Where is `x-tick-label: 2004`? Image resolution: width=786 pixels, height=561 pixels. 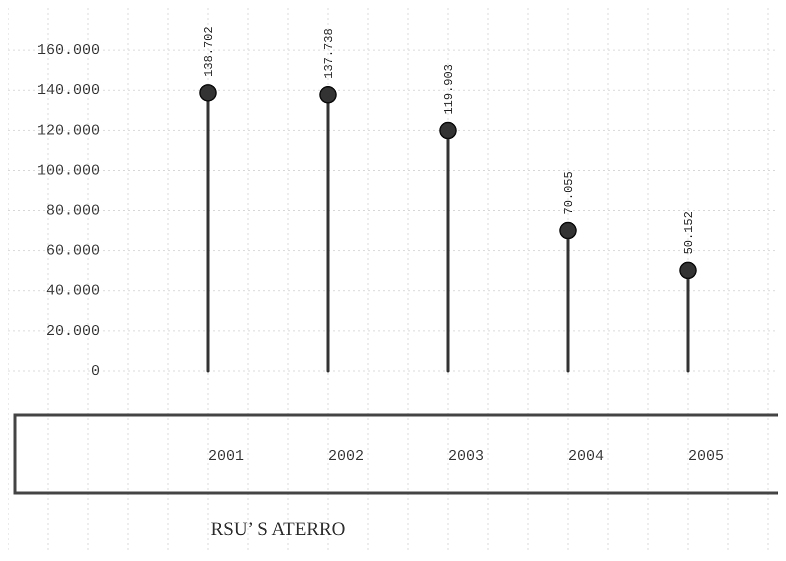
x-tick-label: 2004 is located at coordinates (586, 456).